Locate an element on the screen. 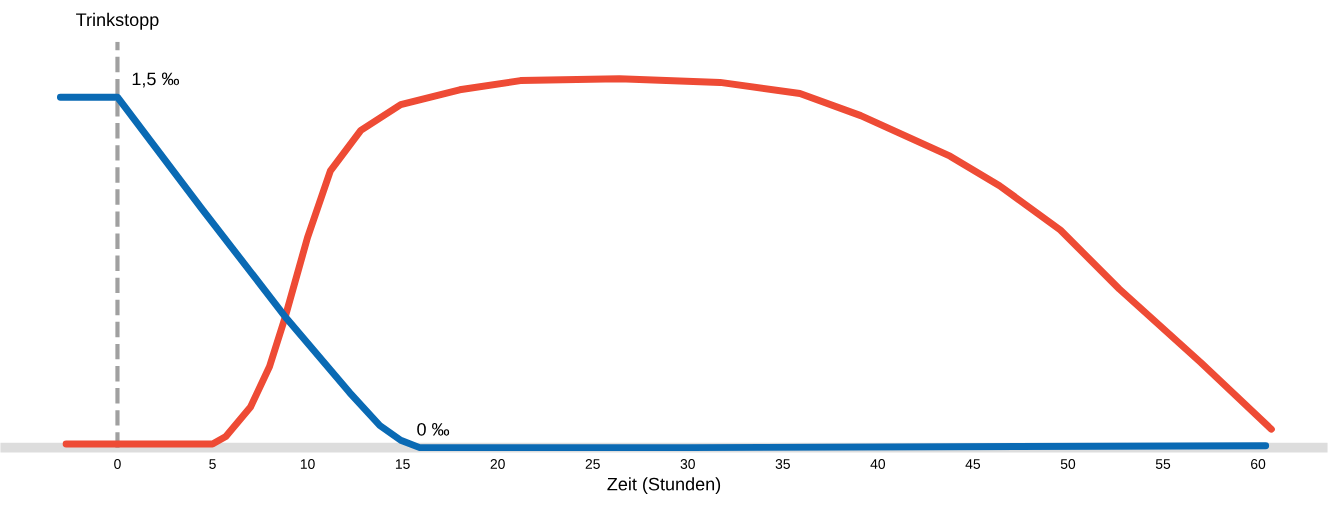 The height and width of the screenshot is (523, 1328). x-tick-label: 0 is located at coordinates (117, 464).